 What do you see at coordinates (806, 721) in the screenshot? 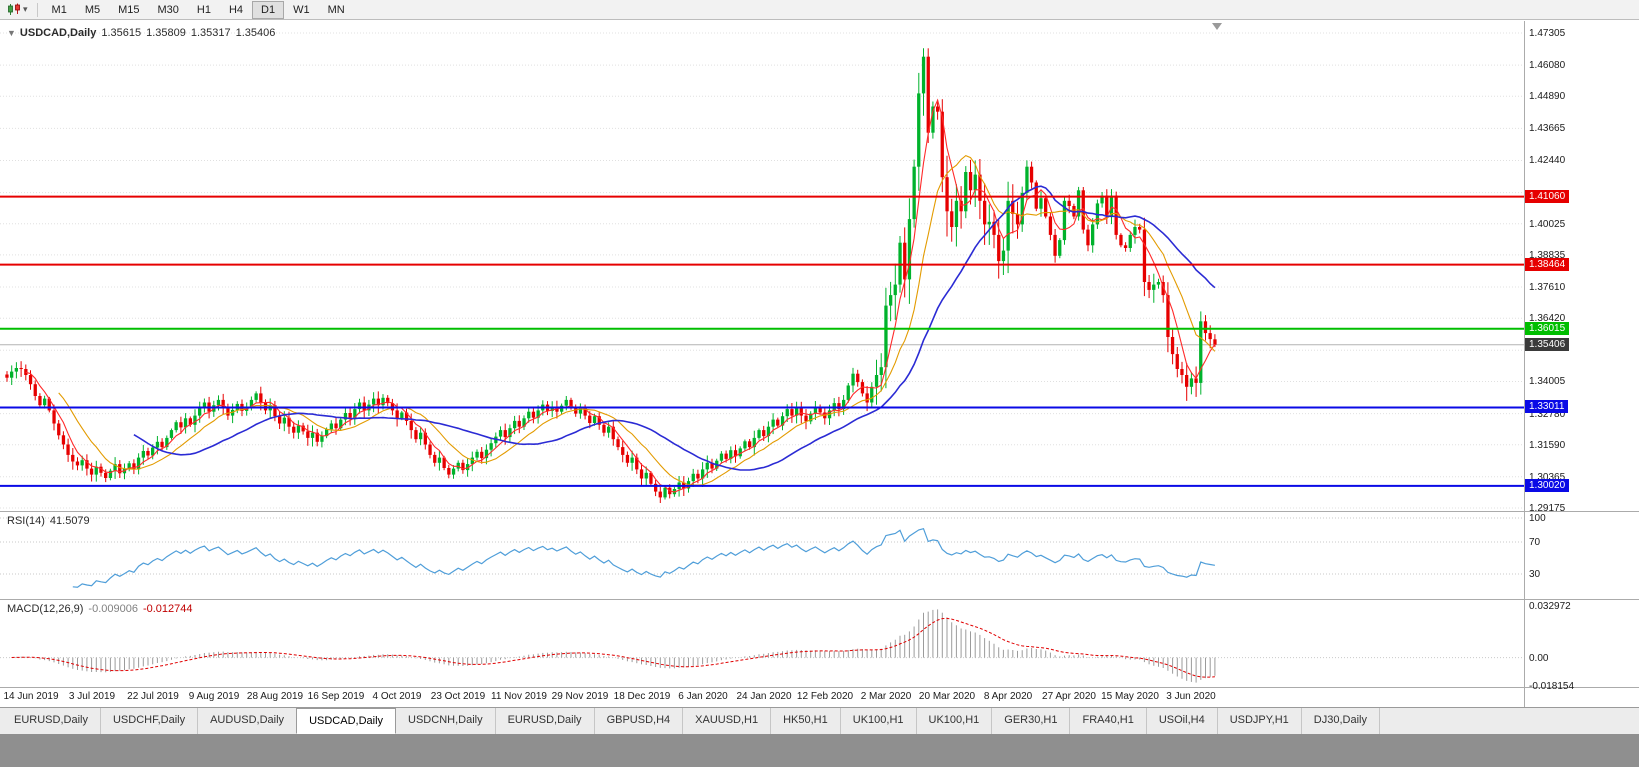
I see `chart-tab-hk50-h1: HK50,H1` at bounding box center [806, 721].